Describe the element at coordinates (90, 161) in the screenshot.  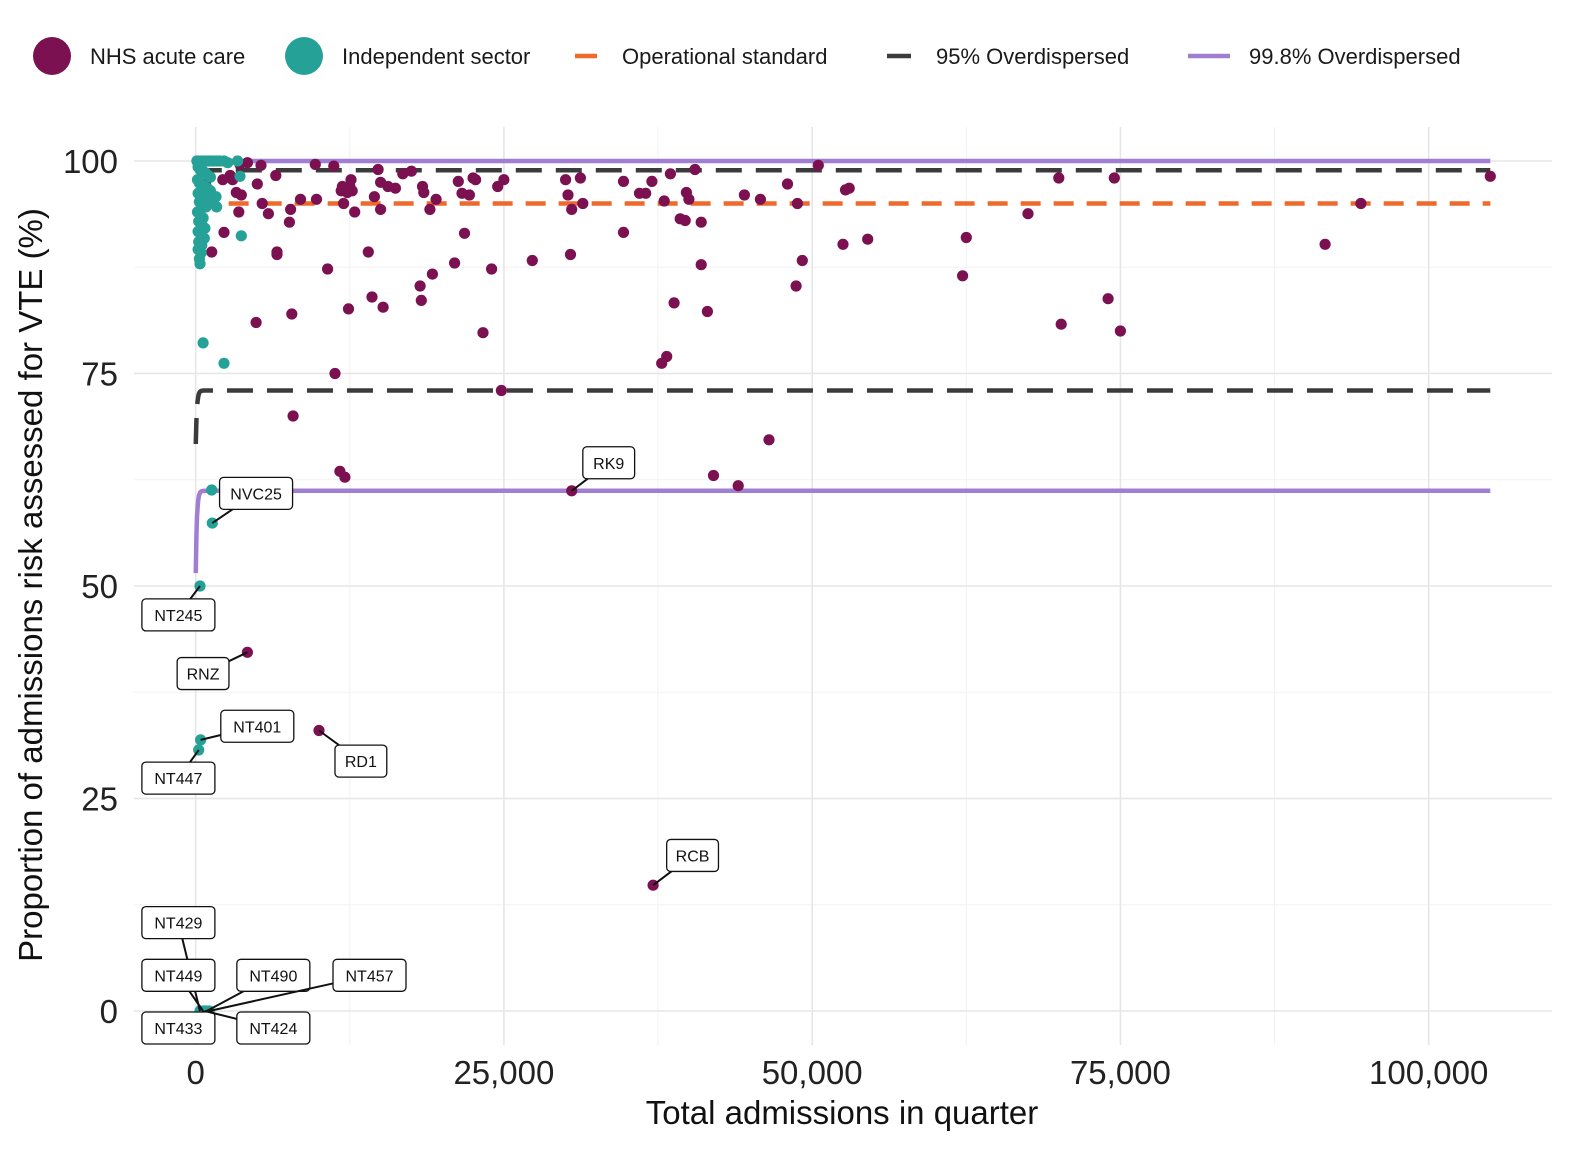
I see `y-tick-label: 100` at that location.